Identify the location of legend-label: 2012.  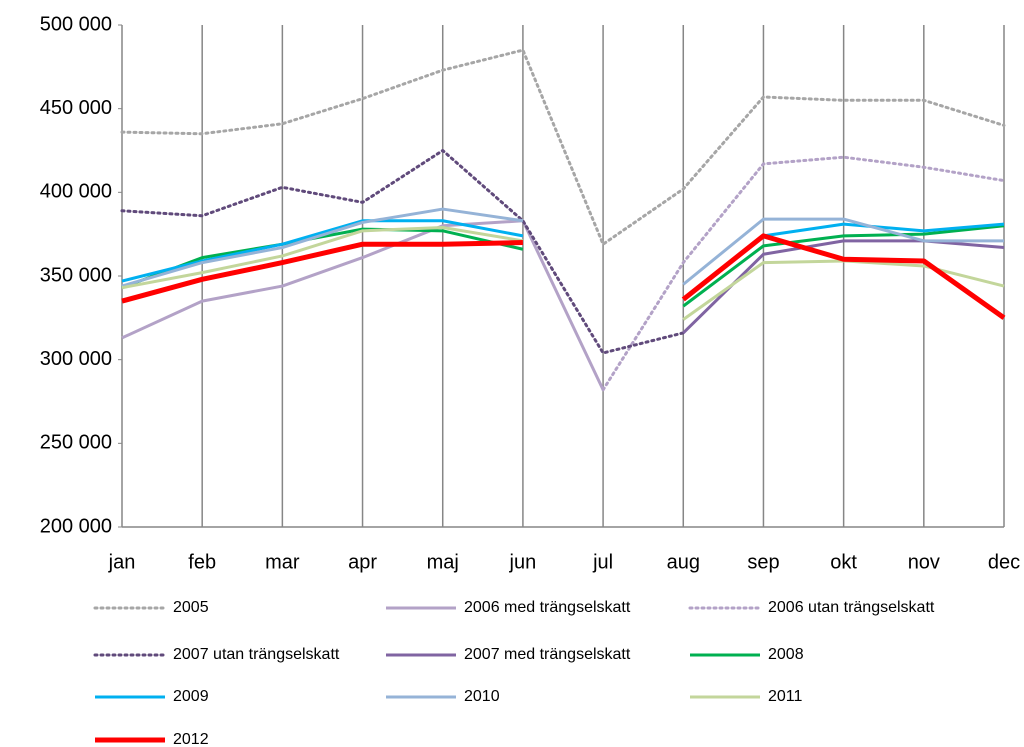
(191, 739).